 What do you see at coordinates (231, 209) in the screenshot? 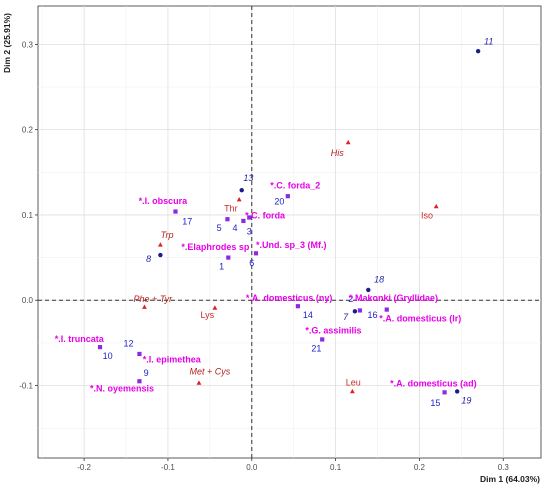
I see `annotation-label: Thr` at bounding box center [231, 209].